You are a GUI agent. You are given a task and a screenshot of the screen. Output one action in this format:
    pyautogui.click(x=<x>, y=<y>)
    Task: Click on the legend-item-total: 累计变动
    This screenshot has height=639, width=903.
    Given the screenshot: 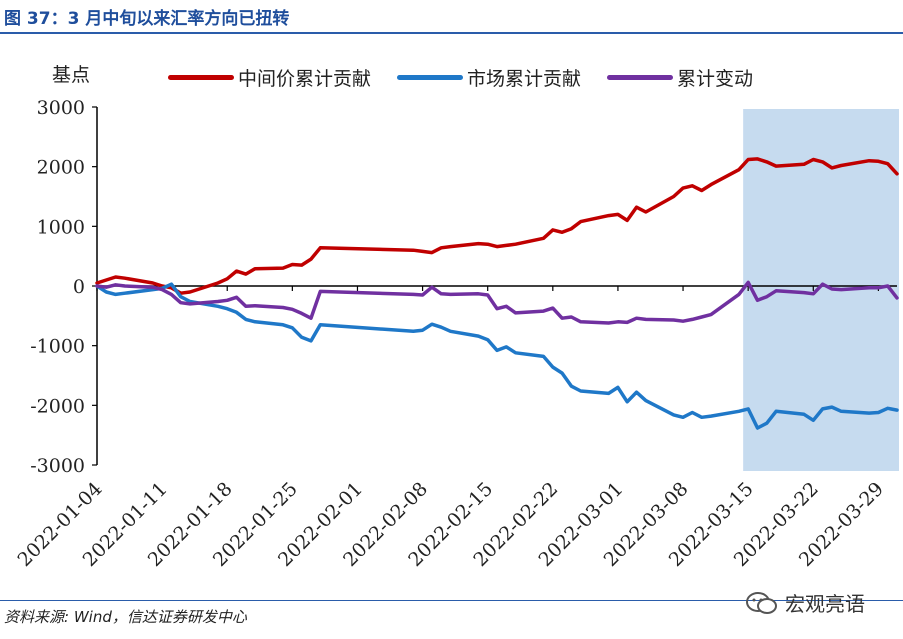 What is the action you would take?
    pyautogui.click(x=680, y=77)
    